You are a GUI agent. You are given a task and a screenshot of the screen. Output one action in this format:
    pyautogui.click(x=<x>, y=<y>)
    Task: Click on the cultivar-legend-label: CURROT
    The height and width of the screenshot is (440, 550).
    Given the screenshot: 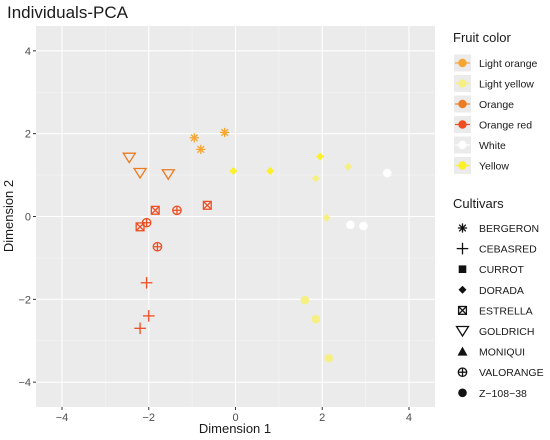 What is the action you would take?
    pyautogui.click(x=501, y=270)
    